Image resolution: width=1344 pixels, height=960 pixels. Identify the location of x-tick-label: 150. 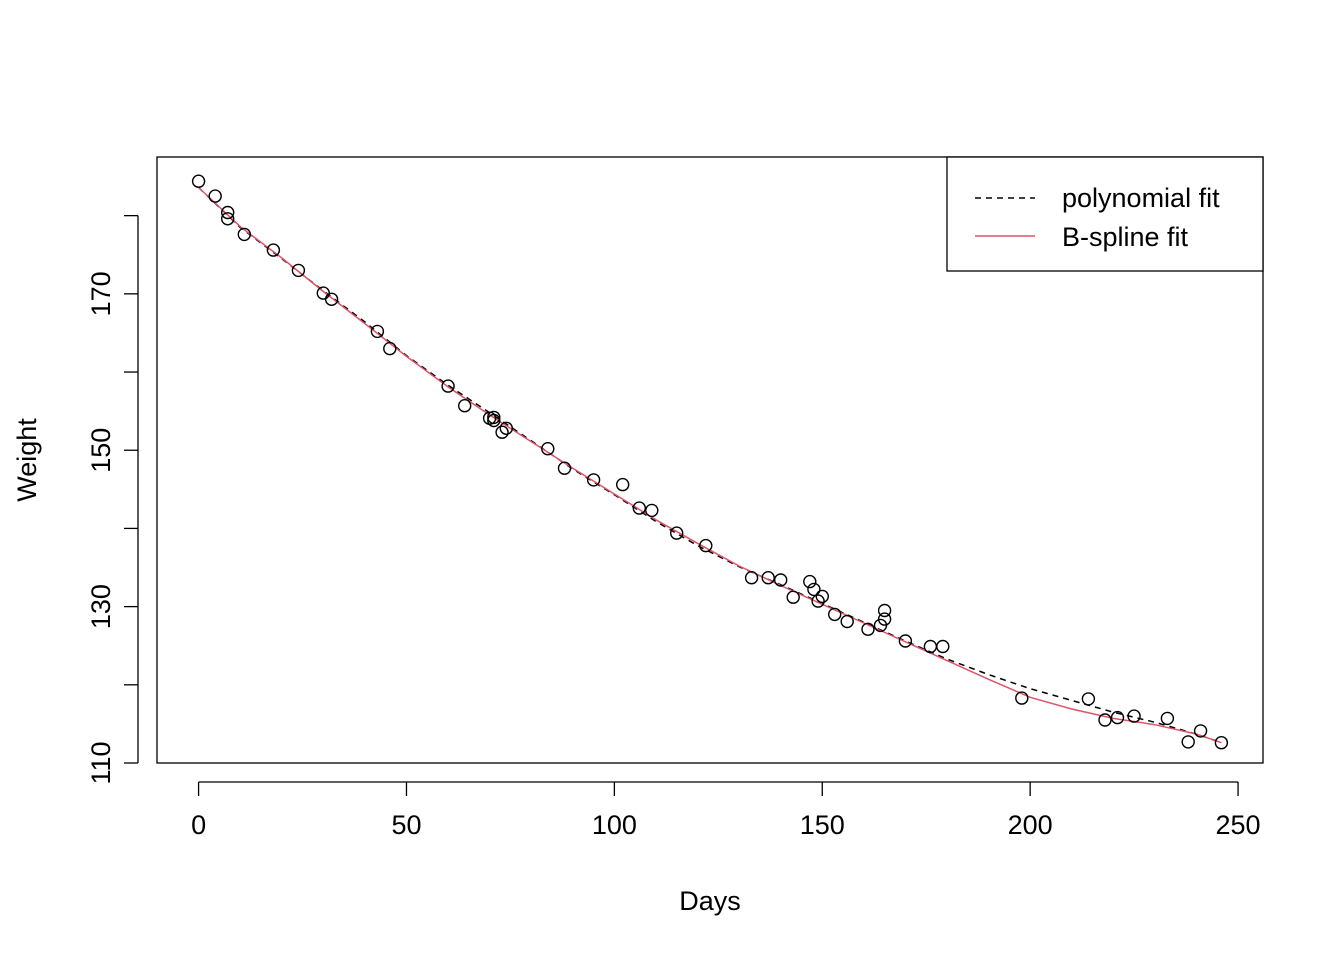
(822, 825).